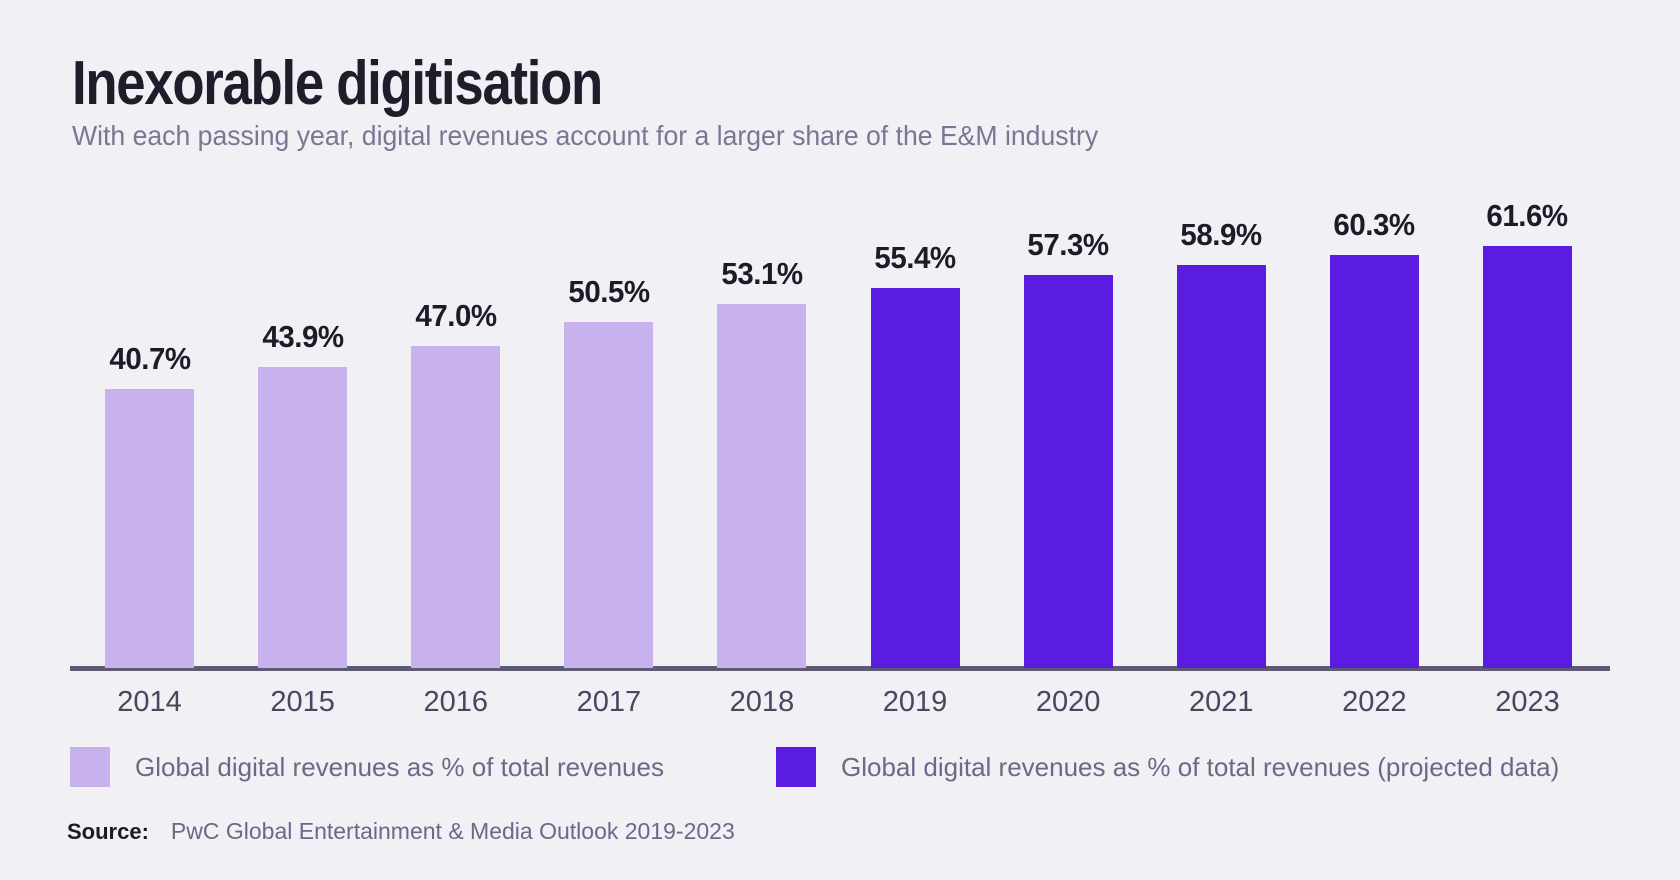 This screenshot has width=1680, height=880. I want to click on bar-group-2020: 57.3% 2020, so click(1068, 472).